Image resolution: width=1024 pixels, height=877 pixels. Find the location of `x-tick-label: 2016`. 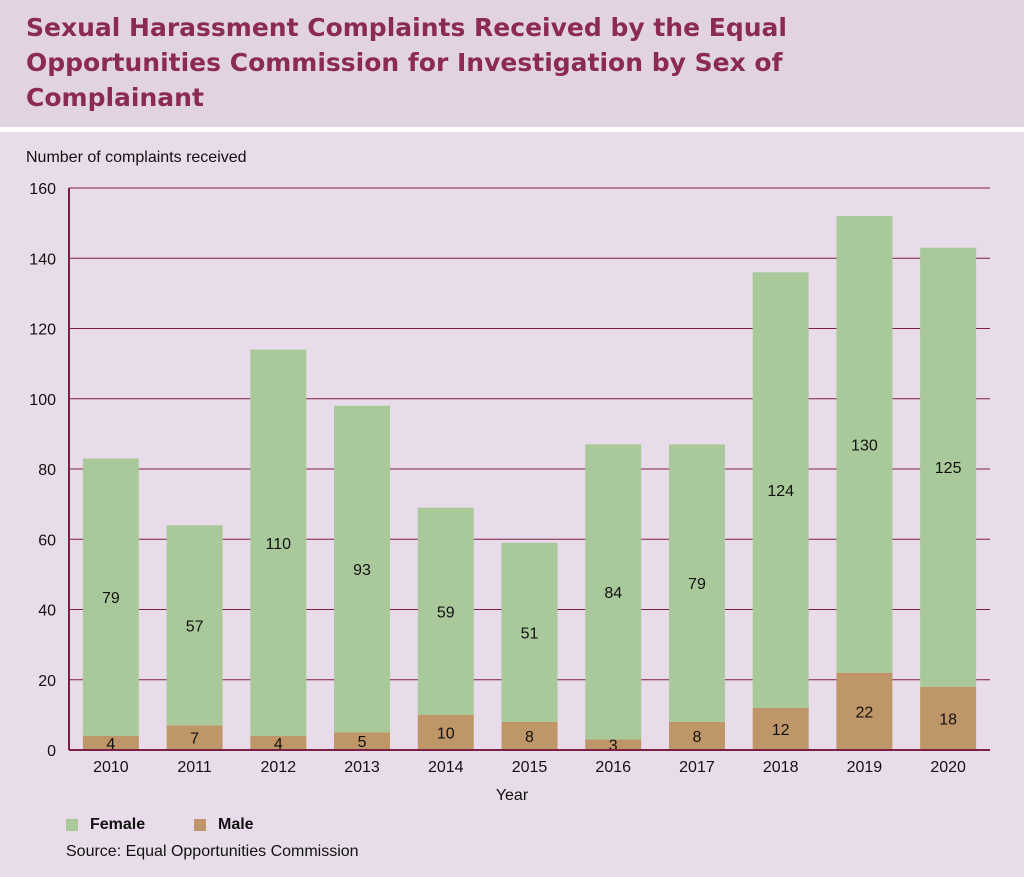

x-tick-label: 2016 is located at coordinates (613, 767).